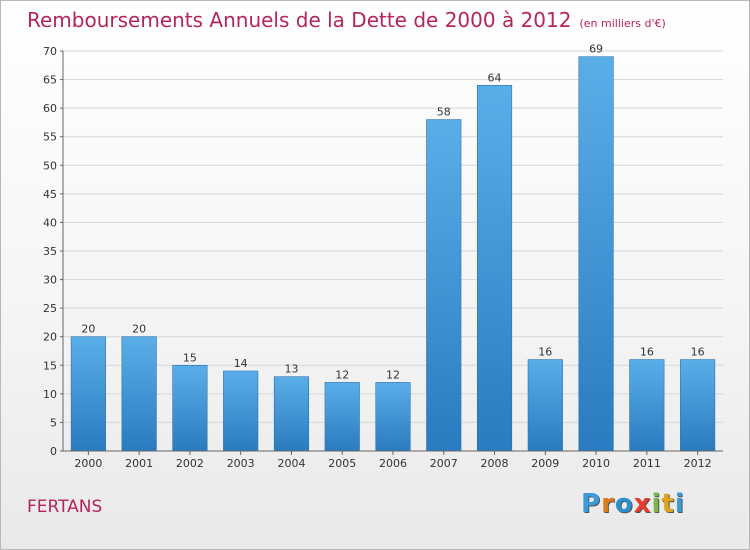 This screenshot has width=750, height=550. What do you see at coordinates (50, 51) in the screenshot?
I see `y-tick-label: 70` at bounding box center [50, 51].